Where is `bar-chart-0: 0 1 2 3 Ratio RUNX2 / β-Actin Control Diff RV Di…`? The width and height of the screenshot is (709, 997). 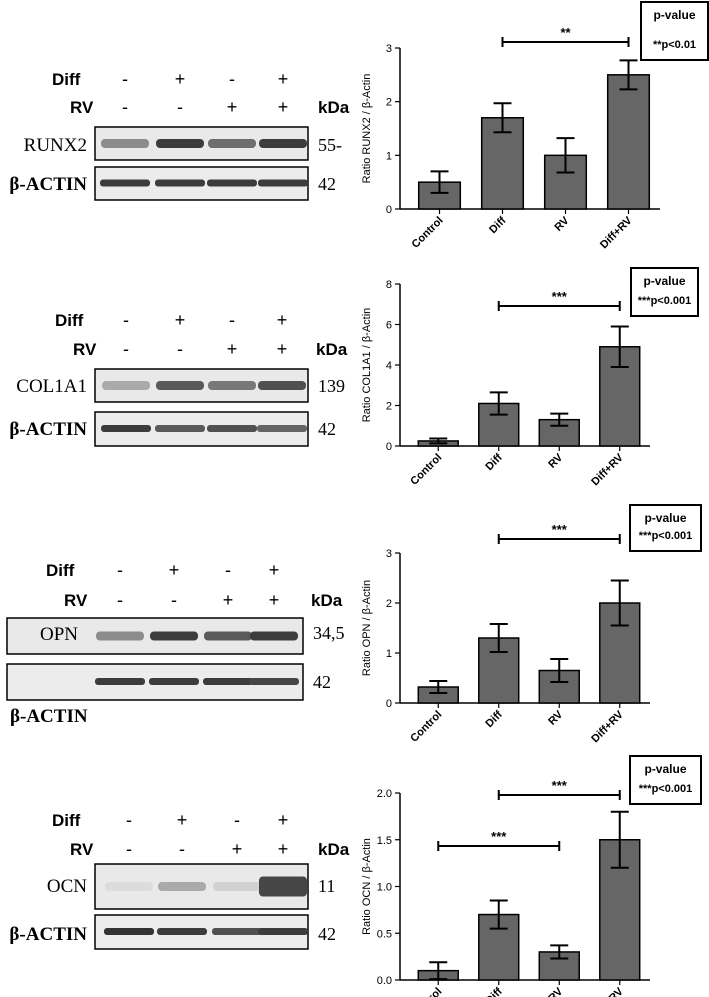
bar-chart-0: 0 1 2 3 Ratio RUNX2 / β-Actin Control Diff RV Di… is located at coordinates (535, 126).